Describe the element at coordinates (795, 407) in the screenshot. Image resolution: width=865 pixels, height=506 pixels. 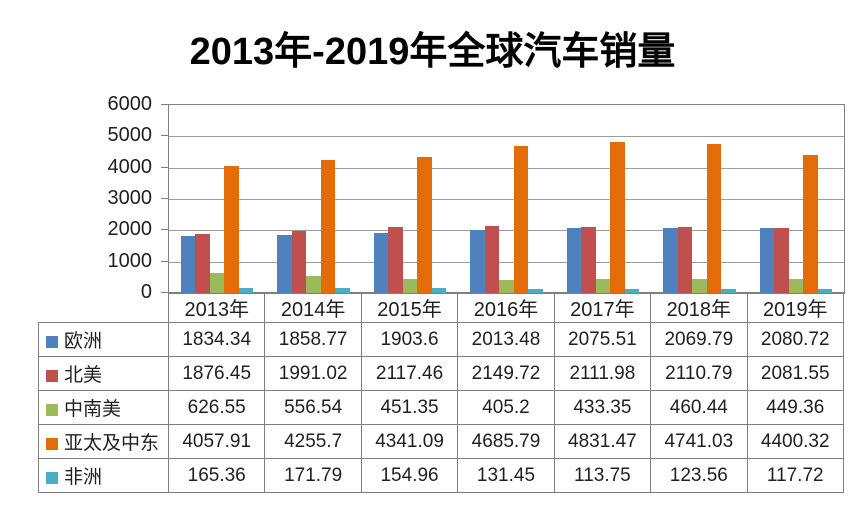
I see `value-cell: 449.36` at that location.